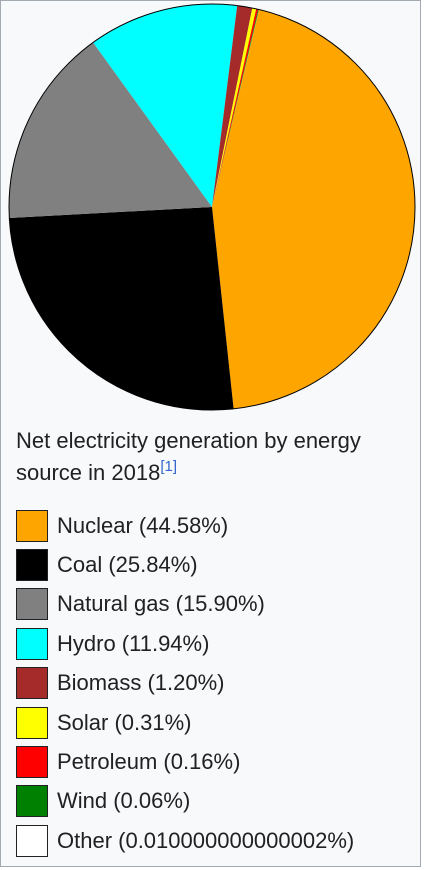 Image resolution: width=430 pixels, height=870 pixels. I want to click on legend-item-nuclear: Nuclear (44.58%), so click(216, 525).